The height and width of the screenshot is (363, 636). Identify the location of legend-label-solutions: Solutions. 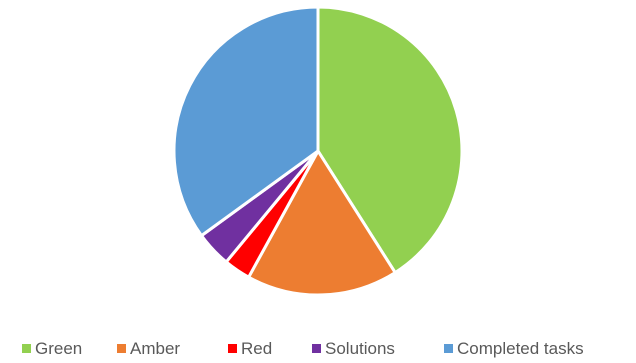
(360, 348).